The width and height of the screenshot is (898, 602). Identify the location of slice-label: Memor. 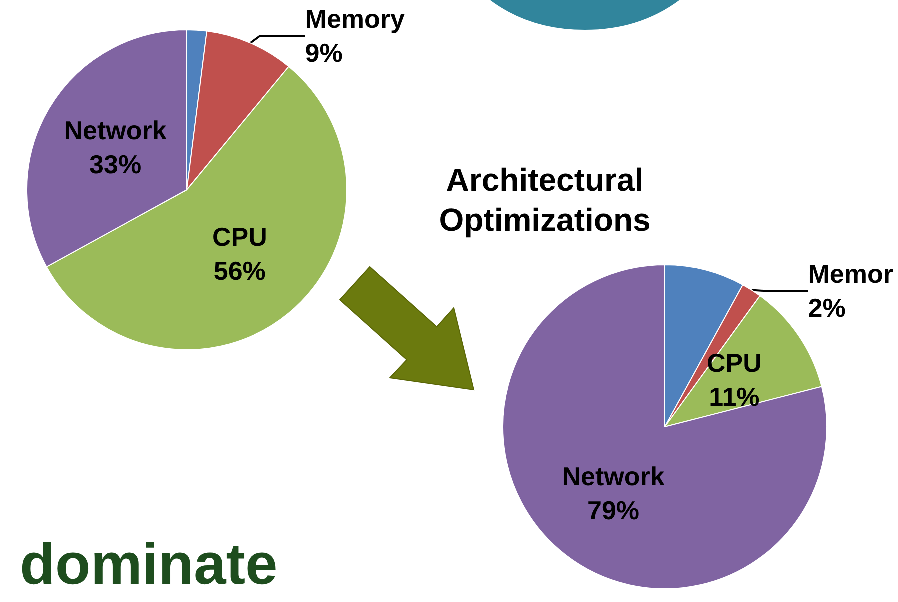
(851, 274).